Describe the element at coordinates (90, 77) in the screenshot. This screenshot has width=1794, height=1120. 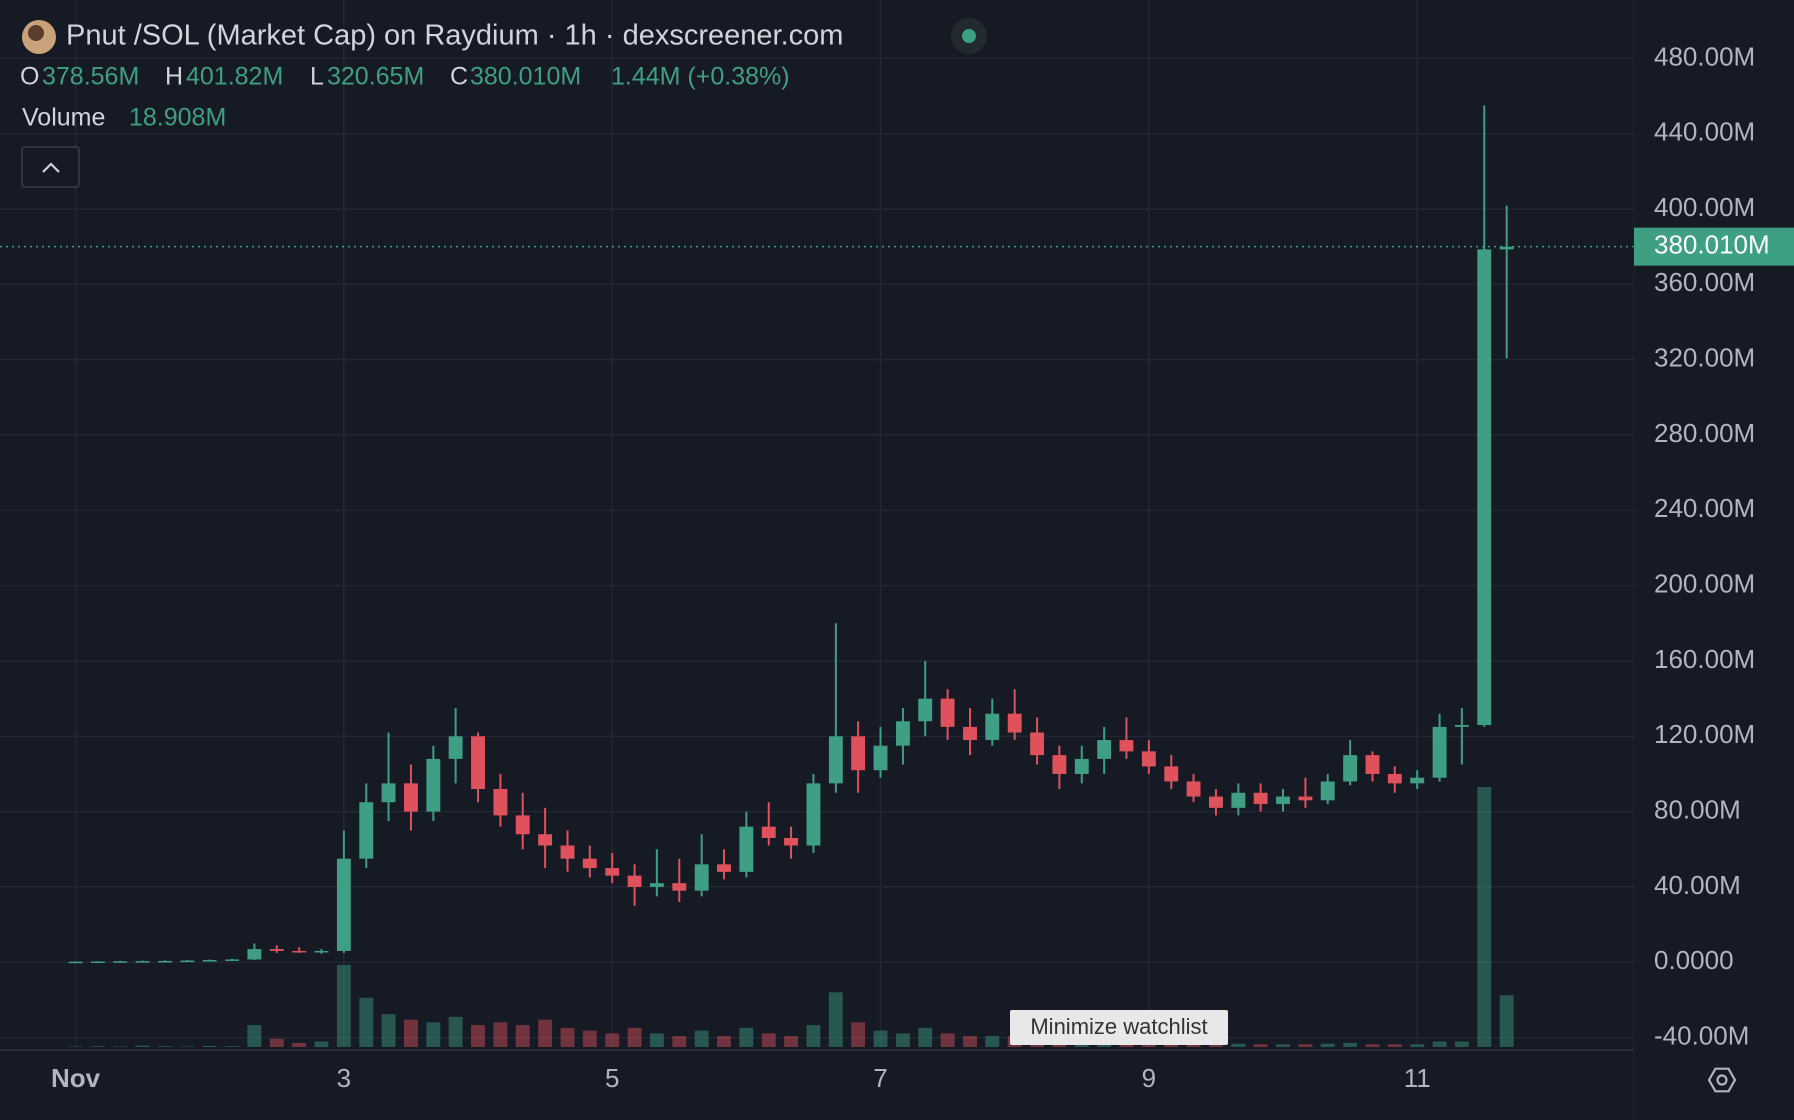
I see `ohlc-value: 378.56M` at that location.